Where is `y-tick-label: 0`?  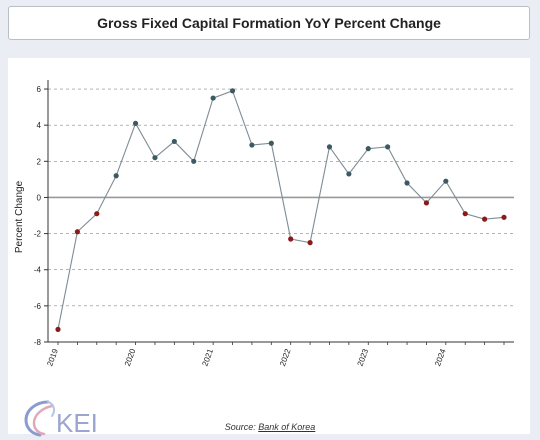 y-tick-label: 0 is located at coordinates (39, 197).